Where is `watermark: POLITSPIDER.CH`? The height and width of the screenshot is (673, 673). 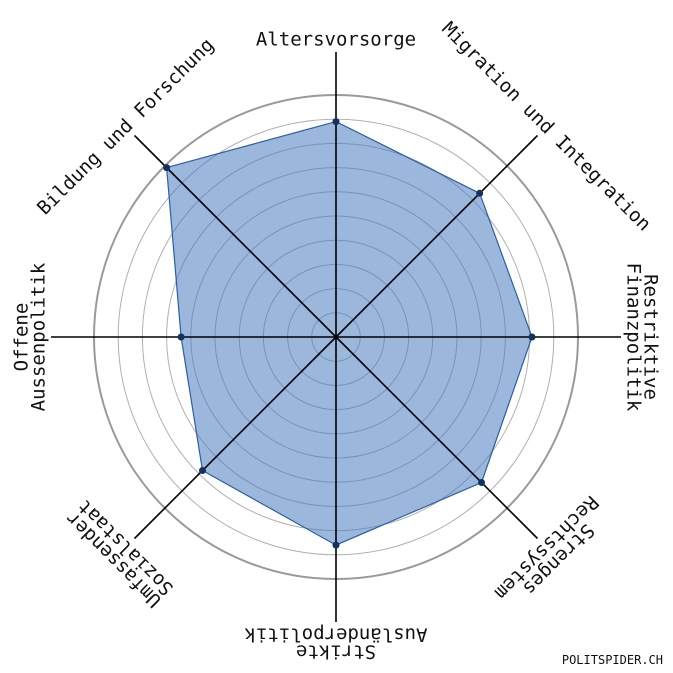
watermark: POLITSPIDER.CH is located at coordinates (612, 660).